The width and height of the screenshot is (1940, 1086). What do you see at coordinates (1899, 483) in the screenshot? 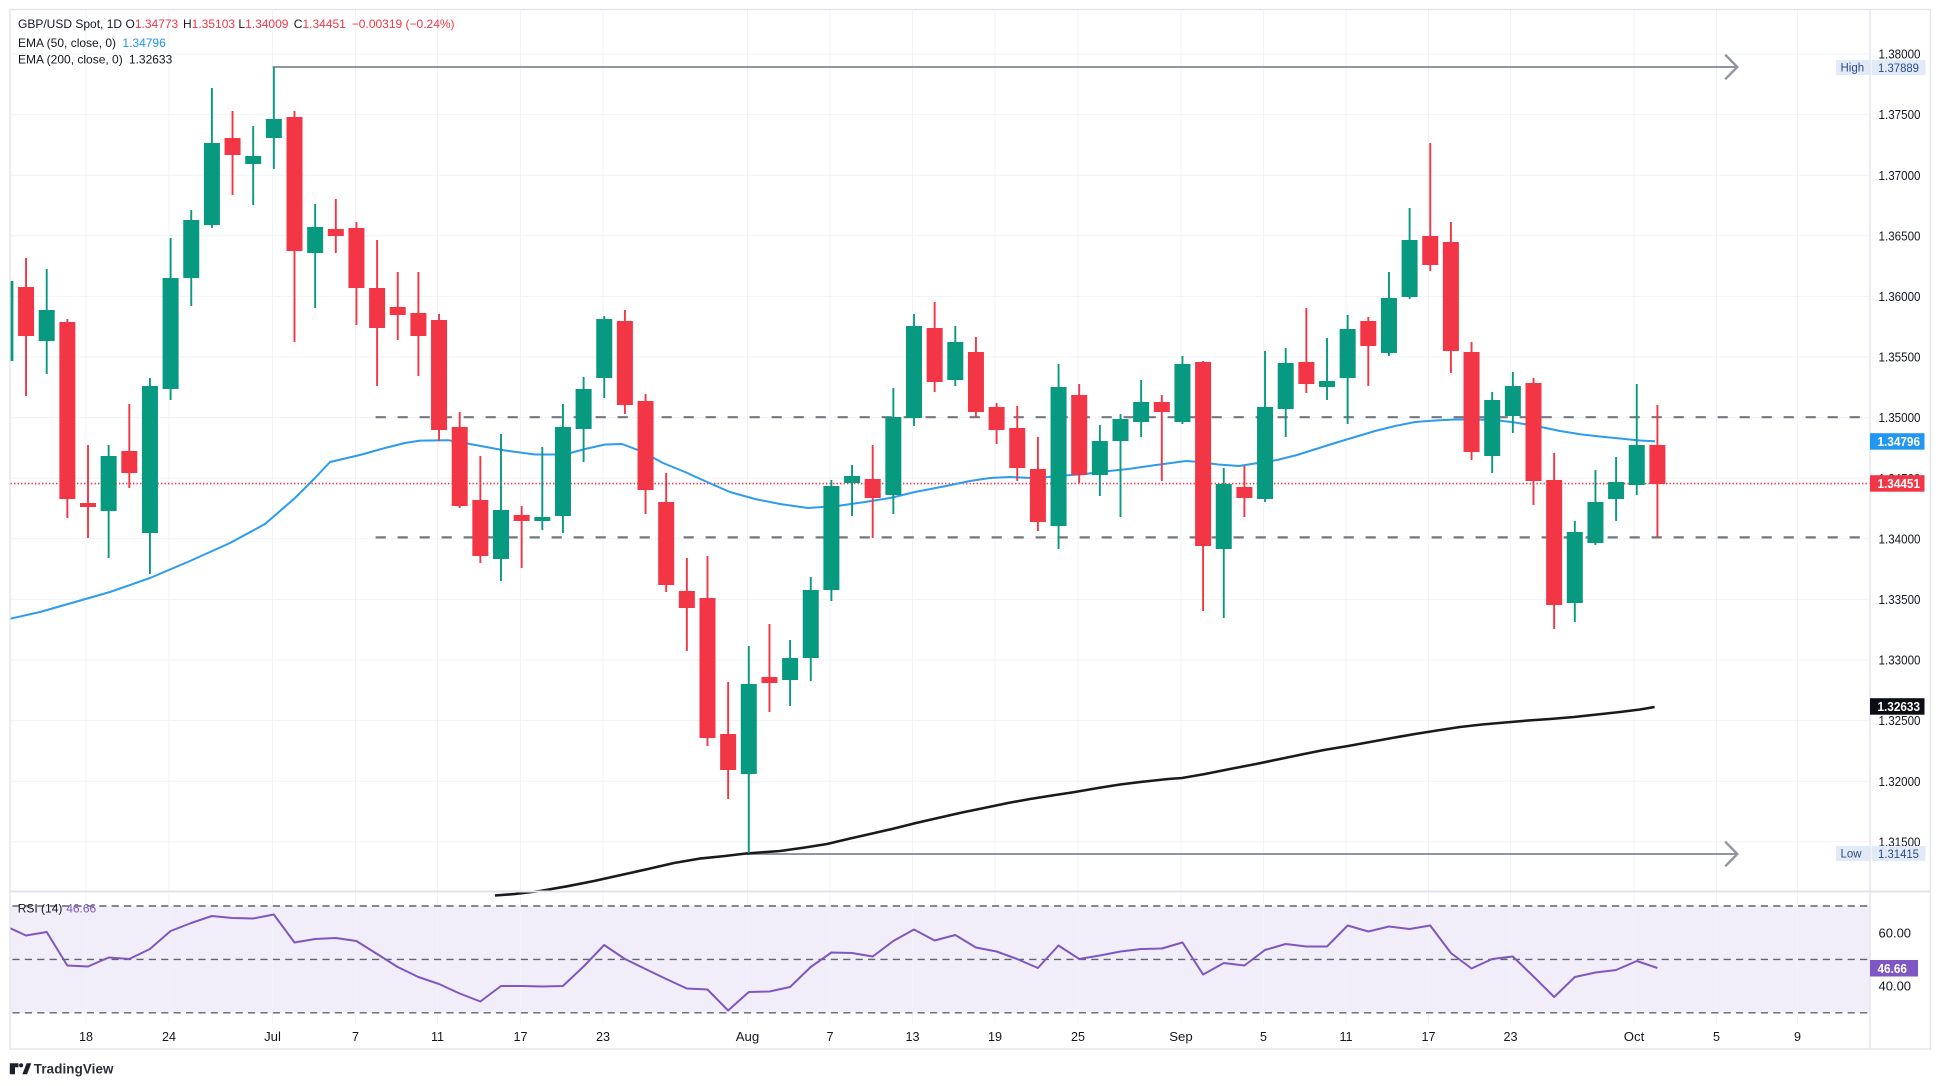
I see `svg-text: 1.34451` at bounding box center [1899, 483].